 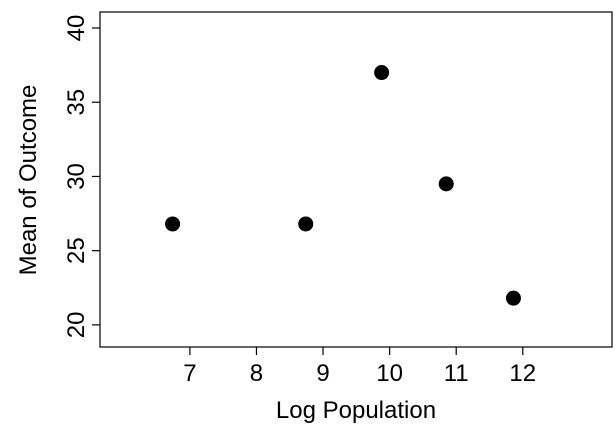 What do you see at coordinates (76, 28) in the screenshot?
I see `y-tick-label: 40` at bounding box center [76, 28].